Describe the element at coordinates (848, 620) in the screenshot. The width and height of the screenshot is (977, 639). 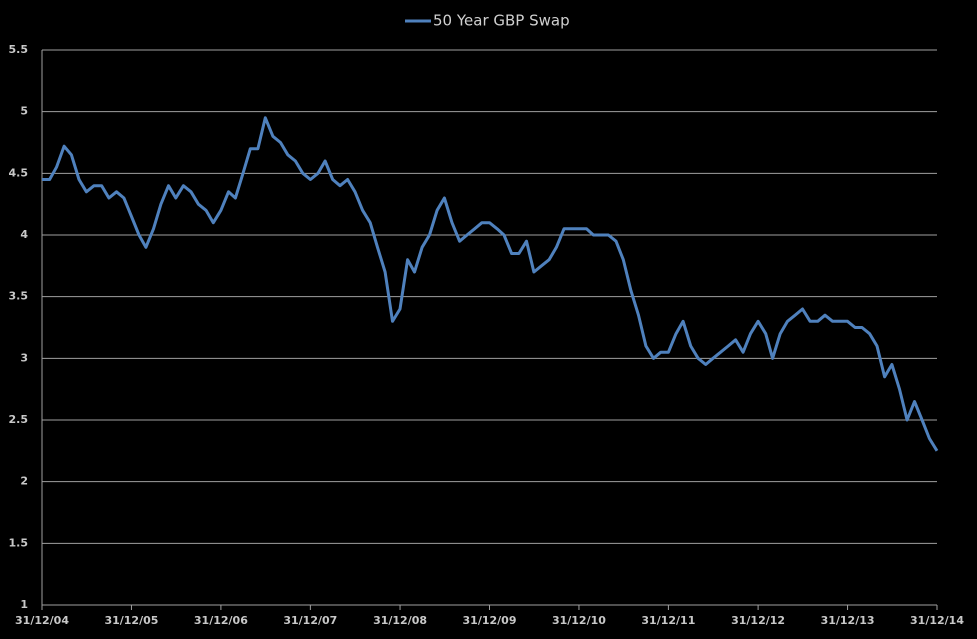
I see `x-tick-label: 31/12/13` at that location.